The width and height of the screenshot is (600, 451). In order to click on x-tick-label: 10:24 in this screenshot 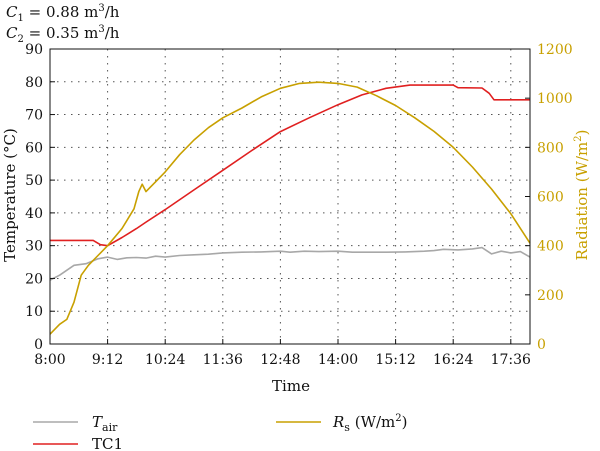, I will do `click(165, 360)`.